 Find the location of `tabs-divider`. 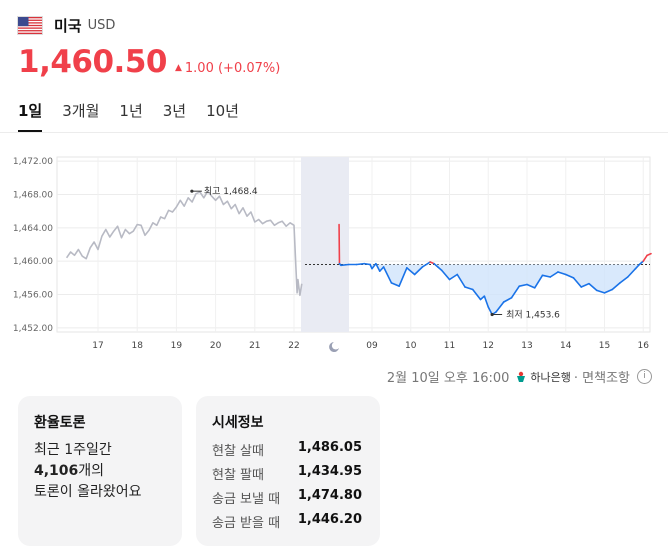

tabs-divider is located at coordinates (334, 132).